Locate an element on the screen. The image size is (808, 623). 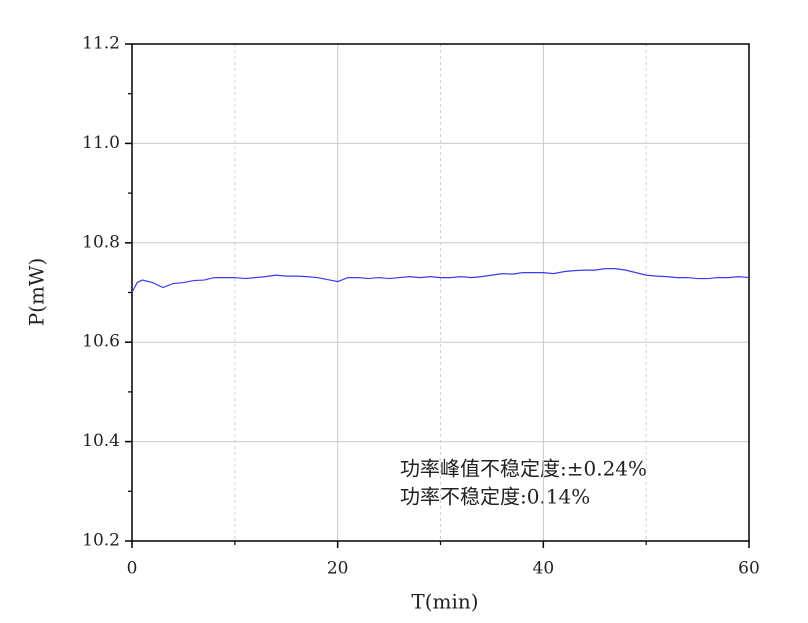
y-tick-label: 11.2 is located at coordinates (101, 44).